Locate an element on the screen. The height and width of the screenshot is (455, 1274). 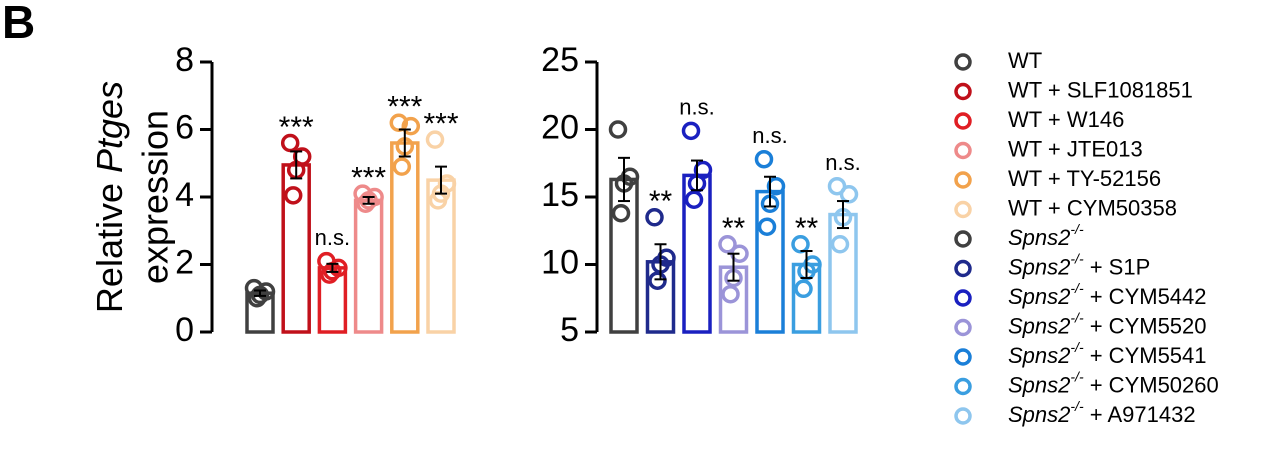
legend-label: Spns2-/- is located at coordinates (1046, 235).